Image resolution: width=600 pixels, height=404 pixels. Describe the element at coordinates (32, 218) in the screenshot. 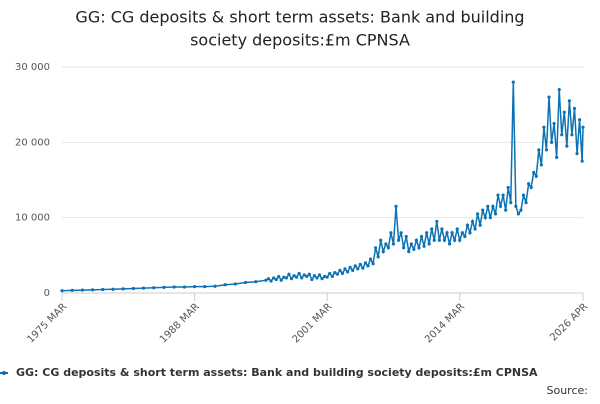

I see `y-tick-label: 10 000` at that location.